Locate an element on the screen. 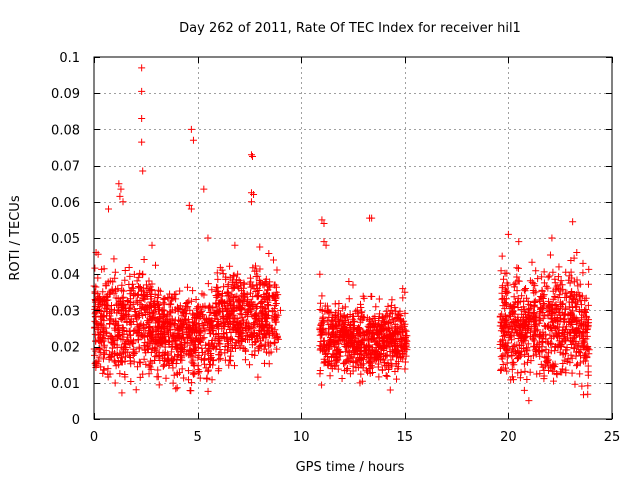  x-tick-label: 25 is located at coordinates (612, 437).